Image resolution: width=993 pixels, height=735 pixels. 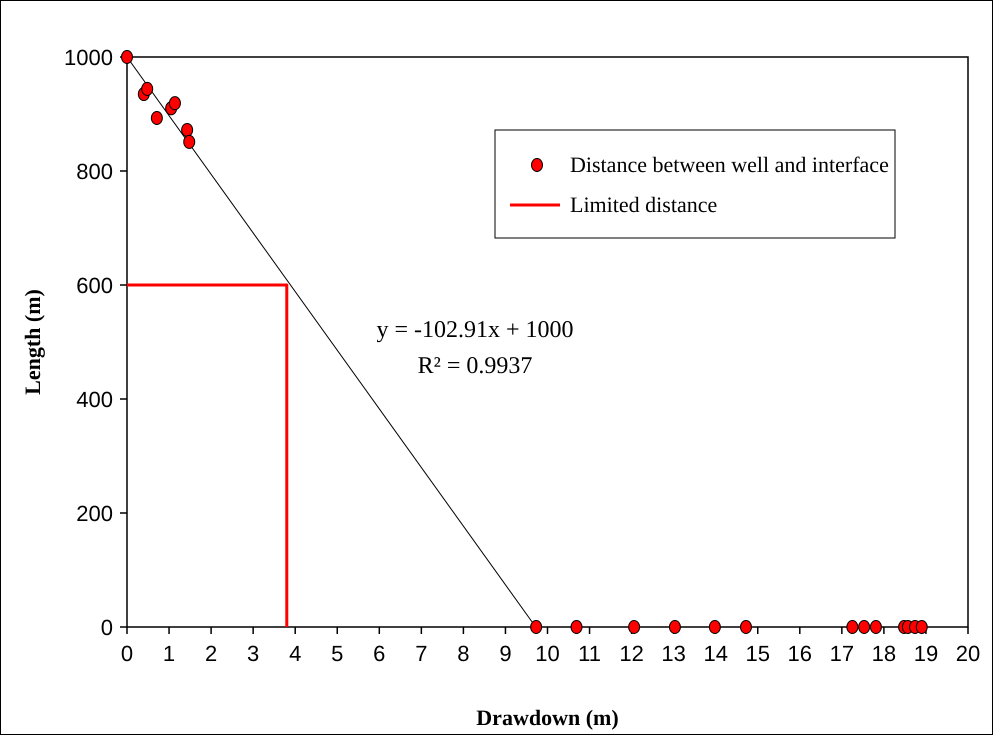 What do you see at coordinates (926, 653) in the screenshot?
I see `x-tick-label: 19` at bounding box center [926, 653].